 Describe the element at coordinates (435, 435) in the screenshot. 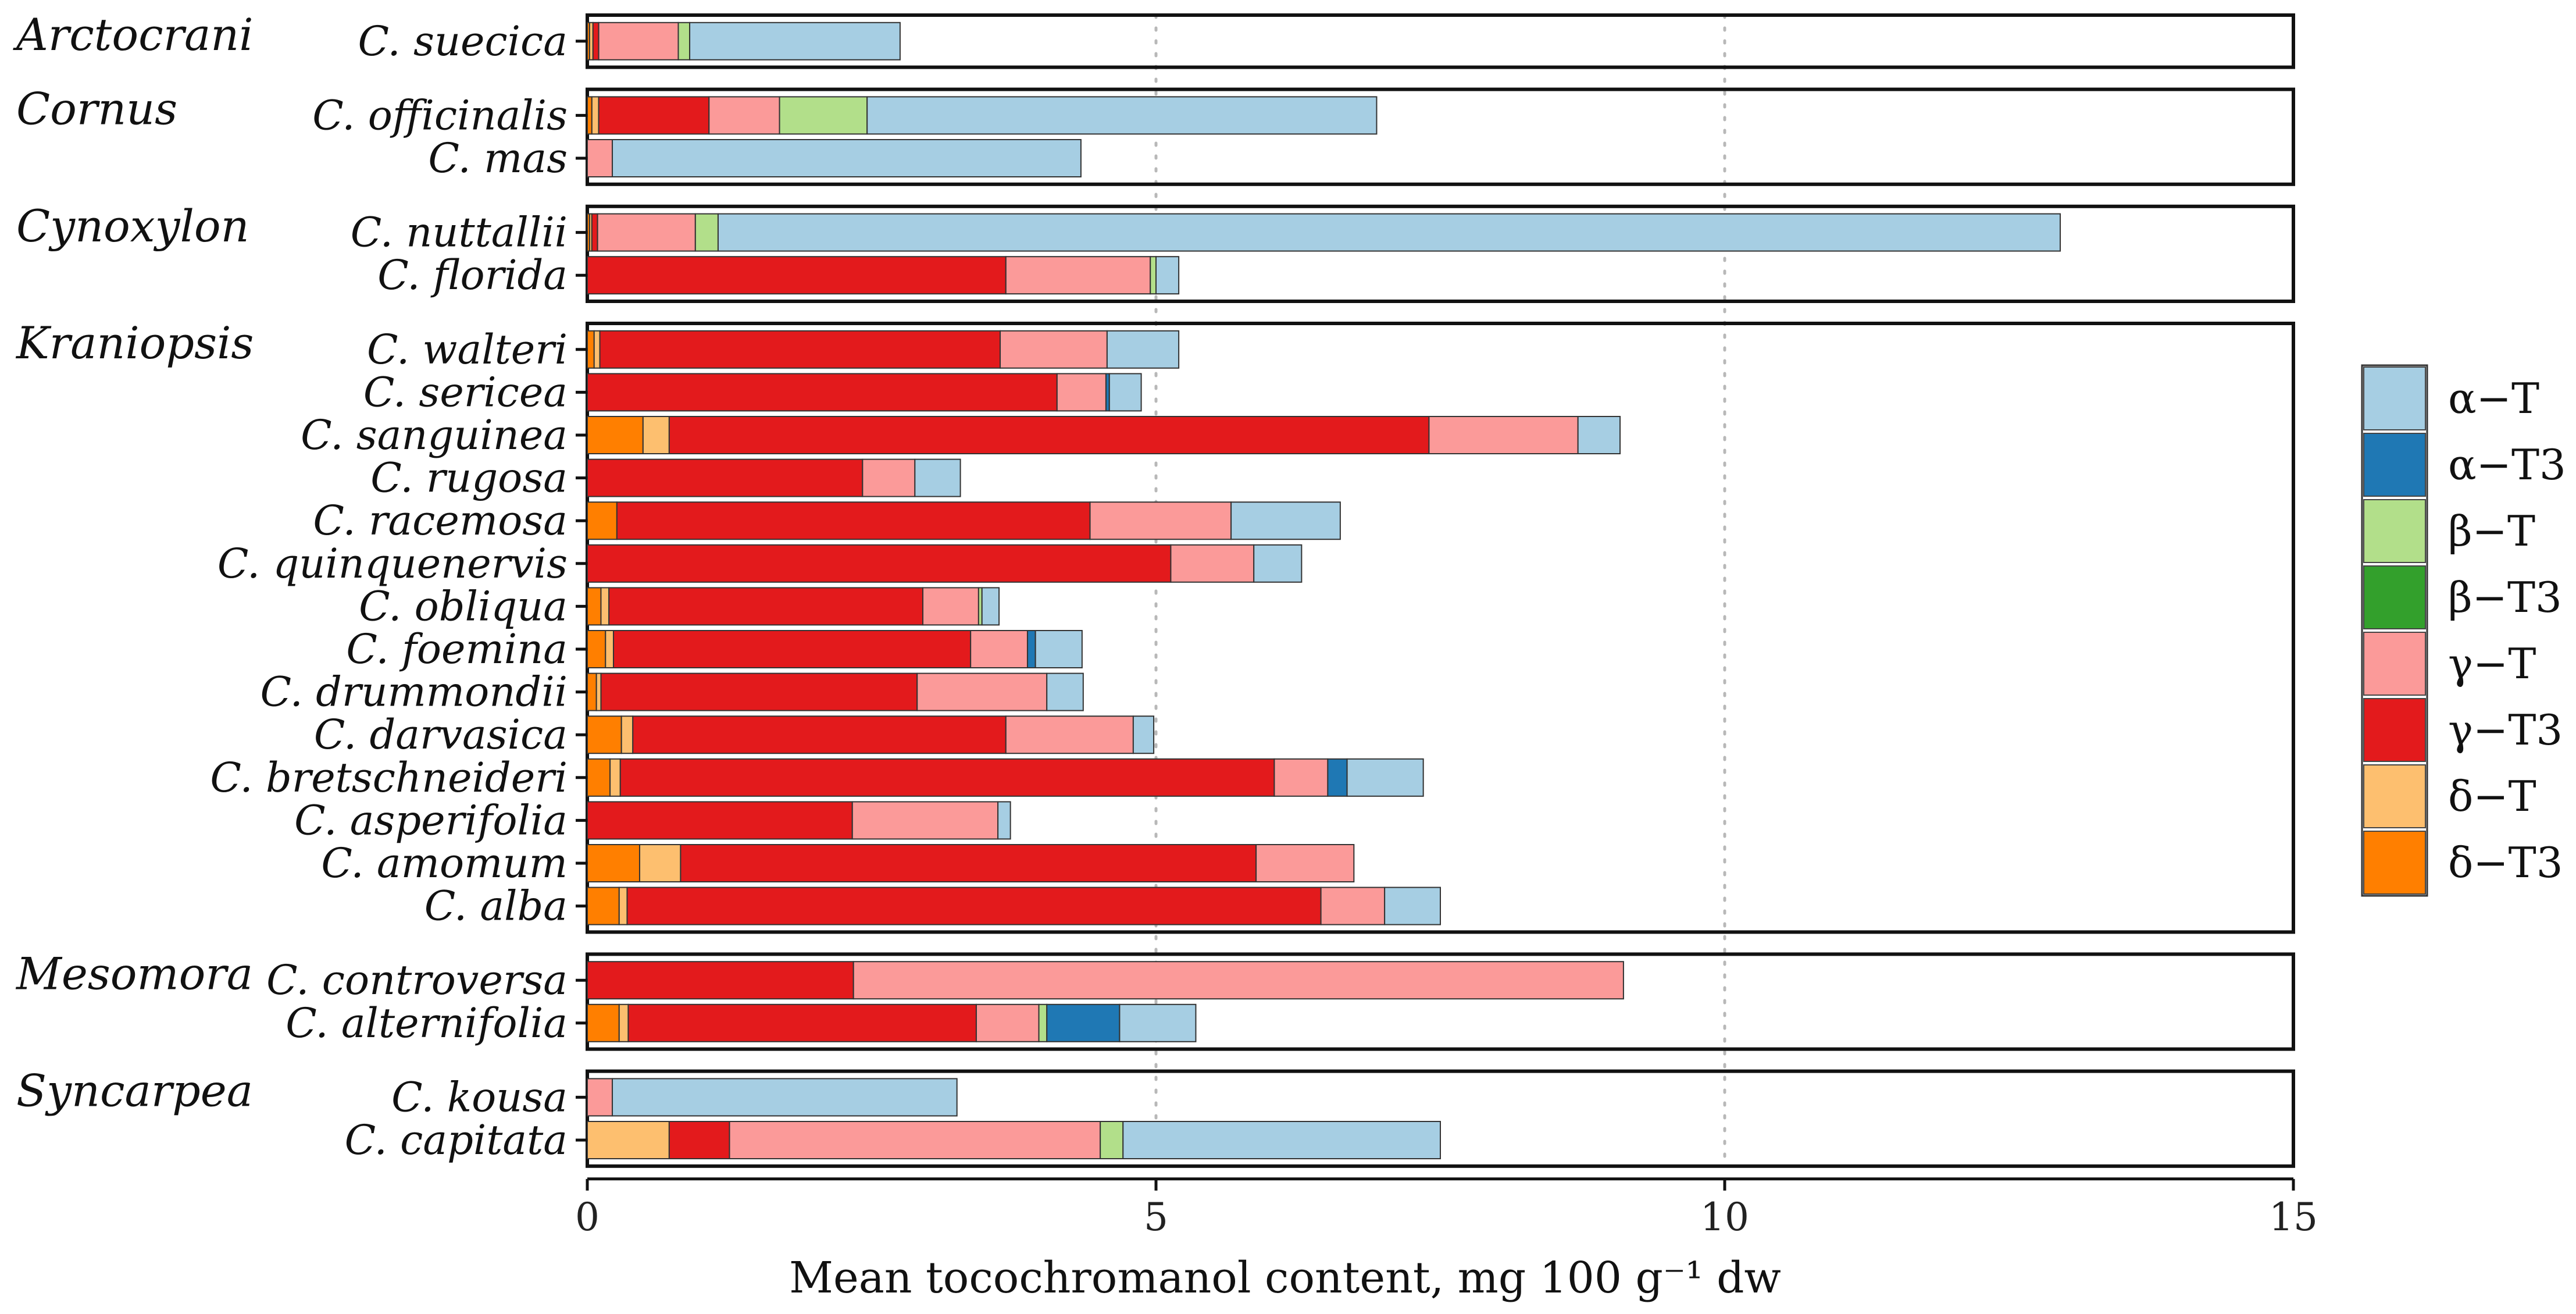

I see `species-label-c-sanguinea: C. sanguinea` at that location.